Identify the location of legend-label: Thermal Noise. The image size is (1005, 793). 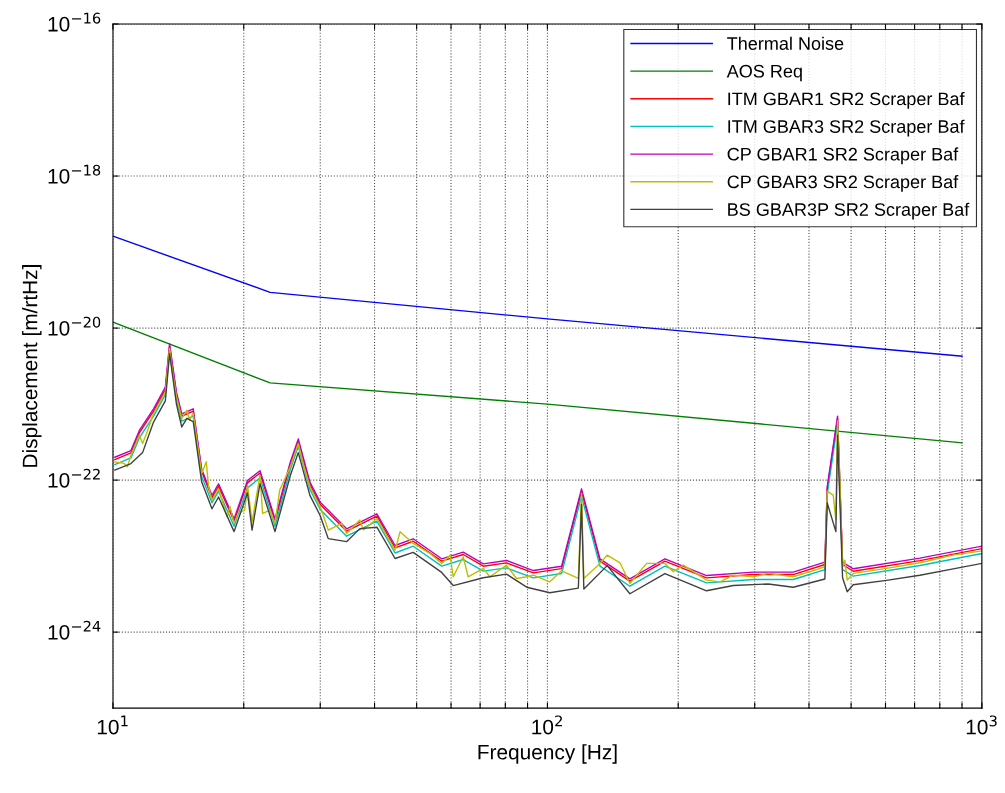
(785, 43).